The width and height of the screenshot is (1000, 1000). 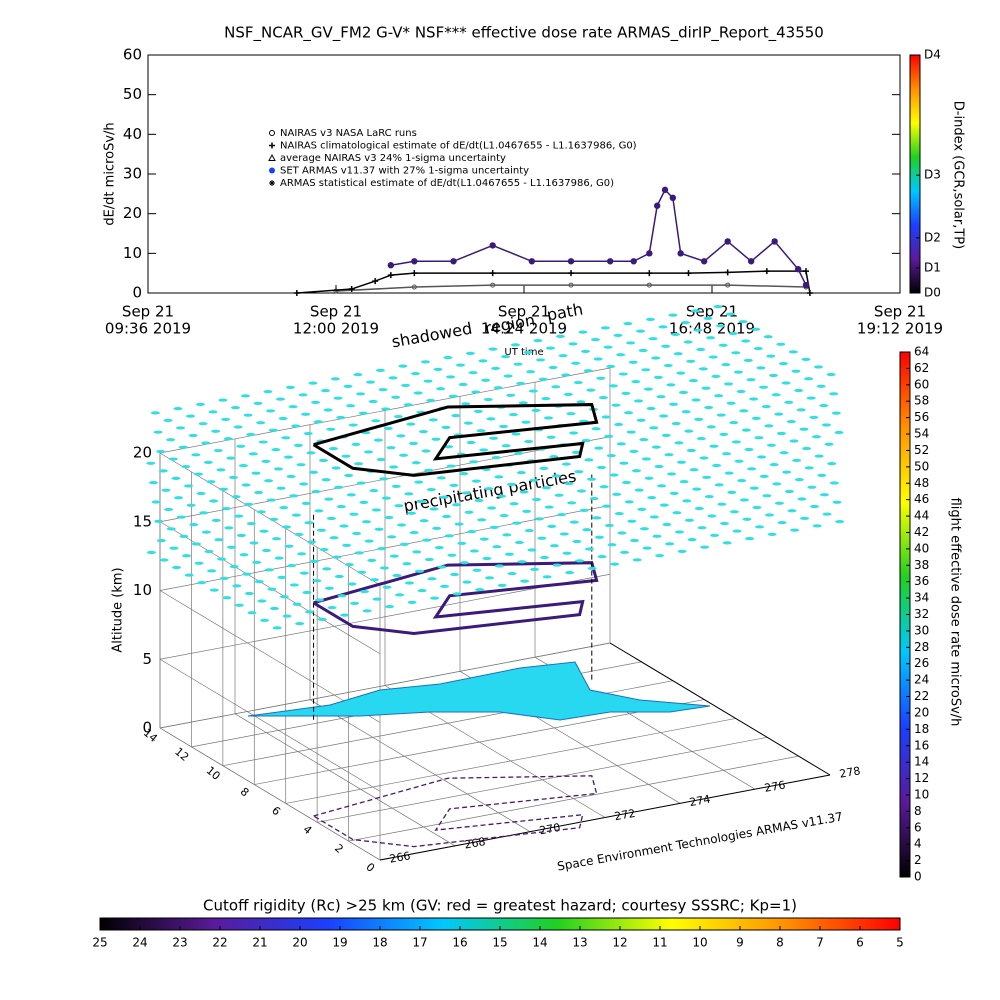 I want to click on x-tick-label: 276, so click(x=774, y=786).